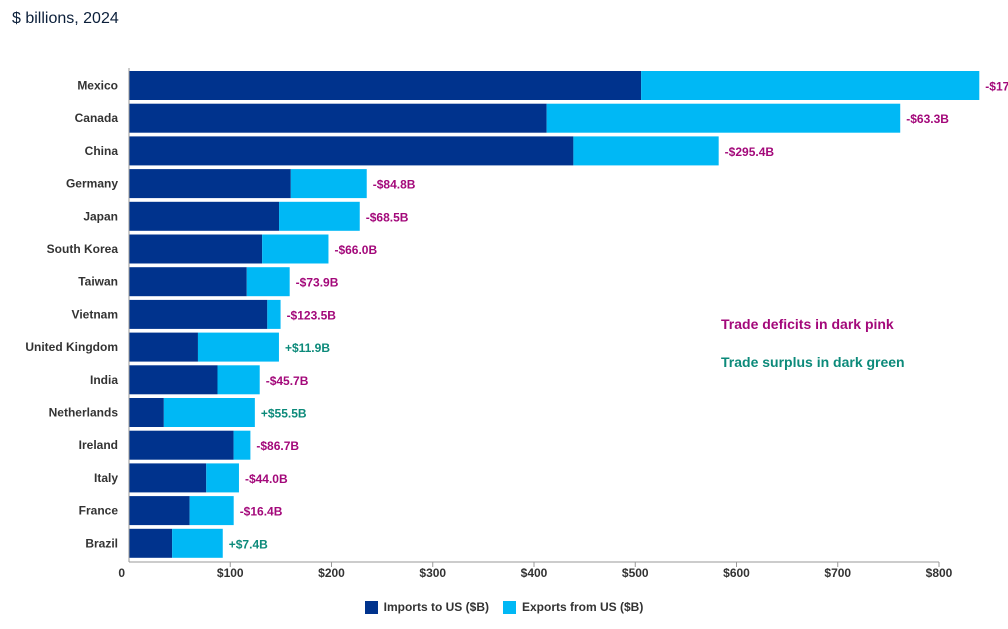 The width and height of the screenshot is (1008, 629). Describe the element at coordinates (248, 544) in the screenshot. I see `balance-label-brazil: +$7.4B` at that location.